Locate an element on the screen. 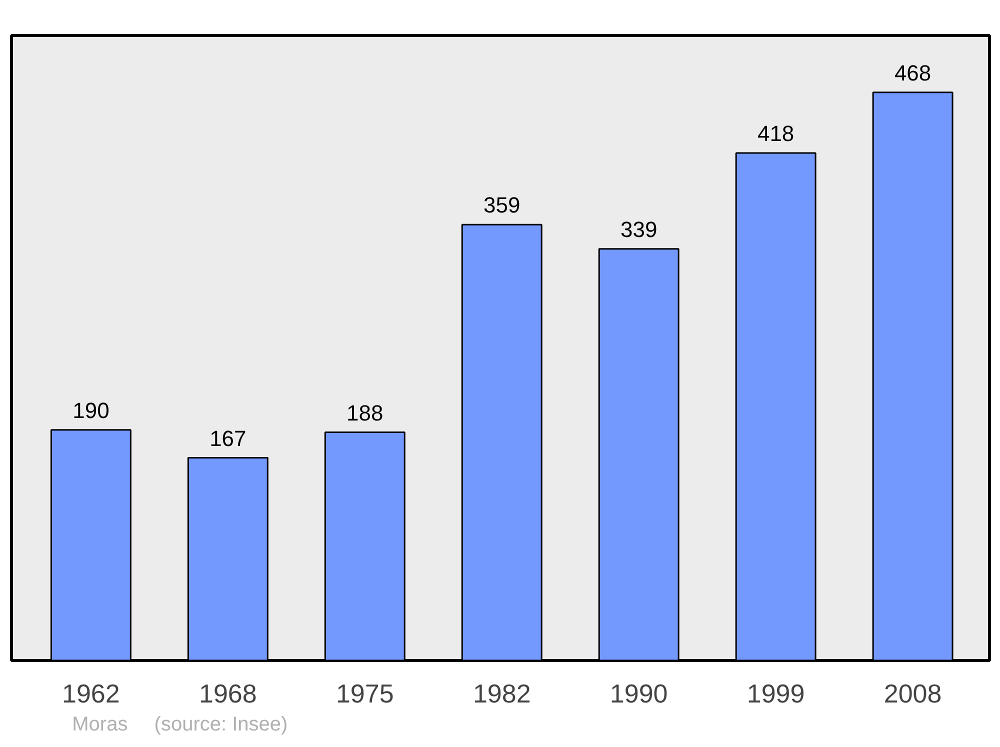  data-label: 167 is located at coordinates (228, 438).